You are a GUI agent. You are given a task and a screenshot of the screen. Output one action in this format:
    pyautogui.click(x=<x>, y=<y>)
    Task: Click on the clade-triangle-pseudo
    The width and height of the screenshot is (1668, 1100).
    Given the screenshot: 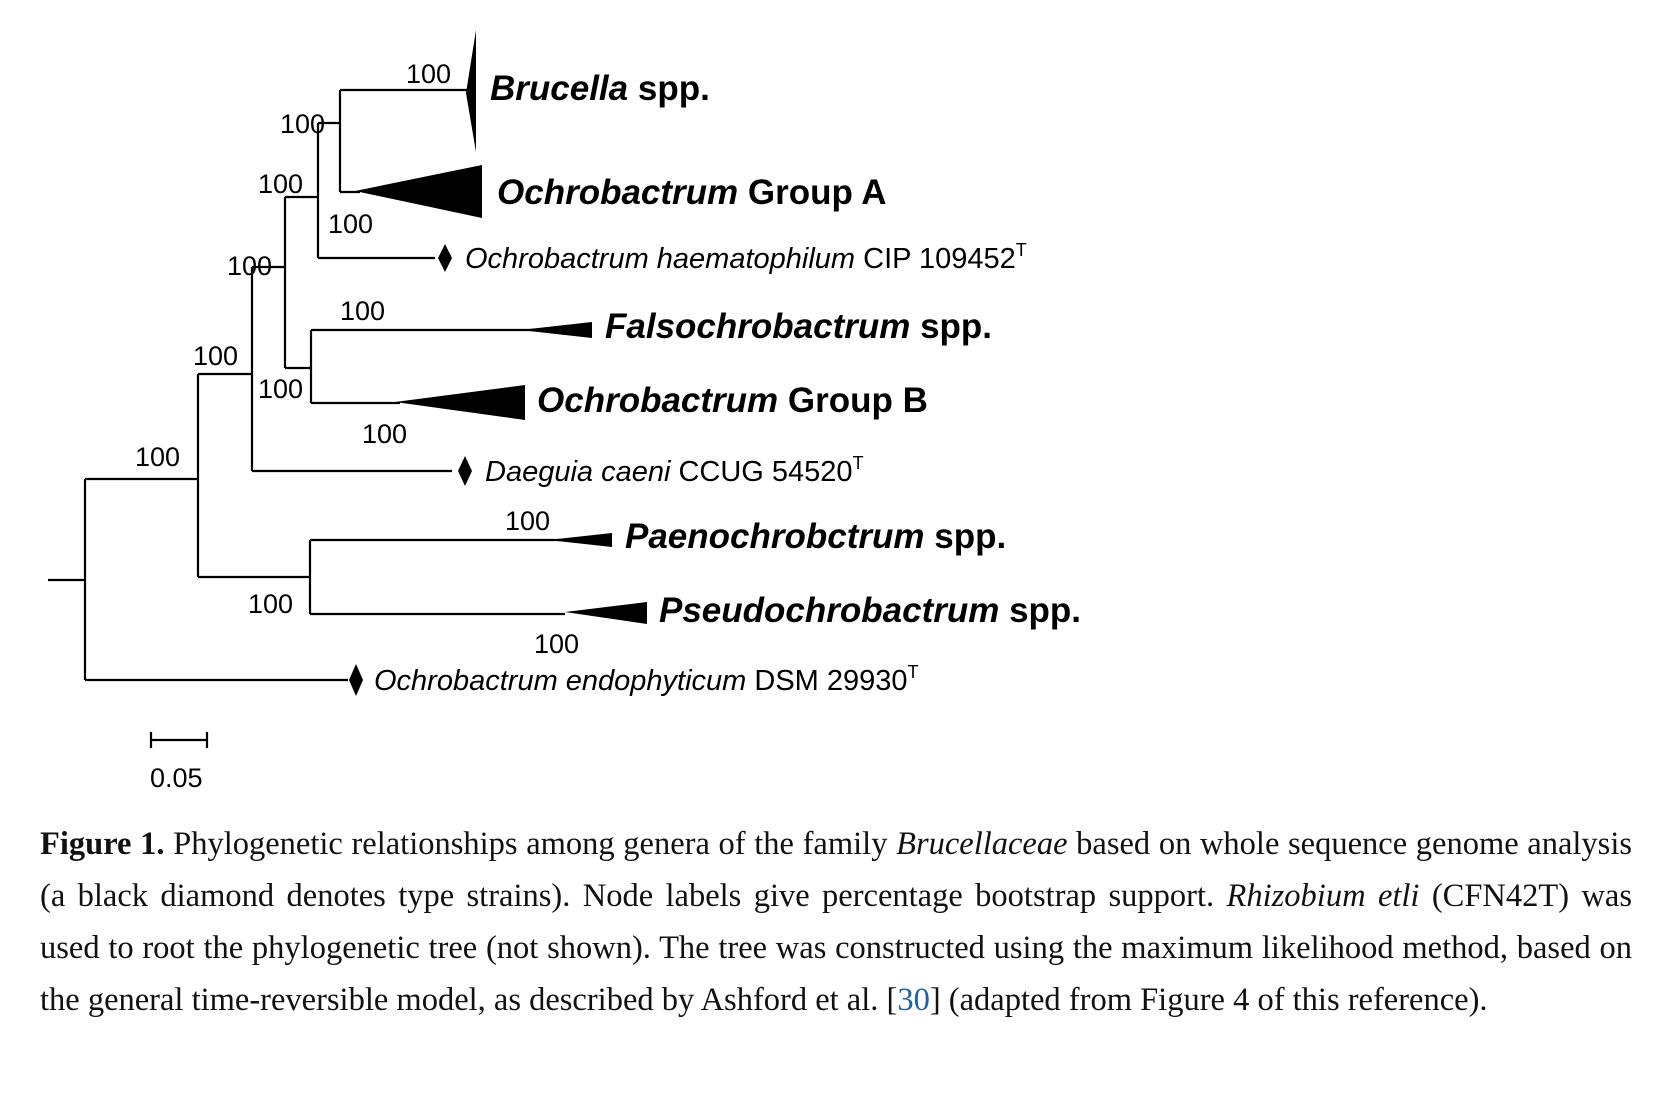 What is the action you would take?
    pyautogui.click(x=606, y=613)
    